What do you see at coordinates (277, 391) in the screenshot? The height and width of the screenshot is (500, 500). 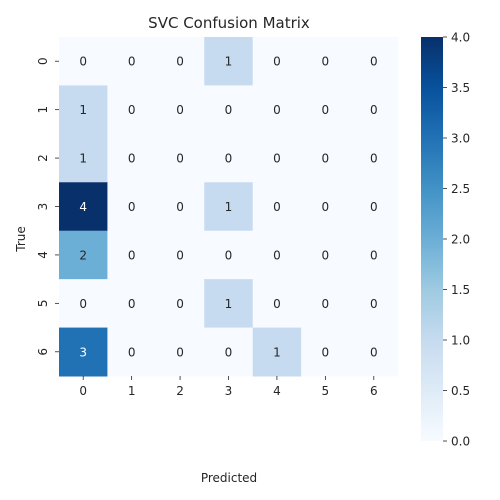 I see `x-tick-label: 4` at bounding box center [277, 391].